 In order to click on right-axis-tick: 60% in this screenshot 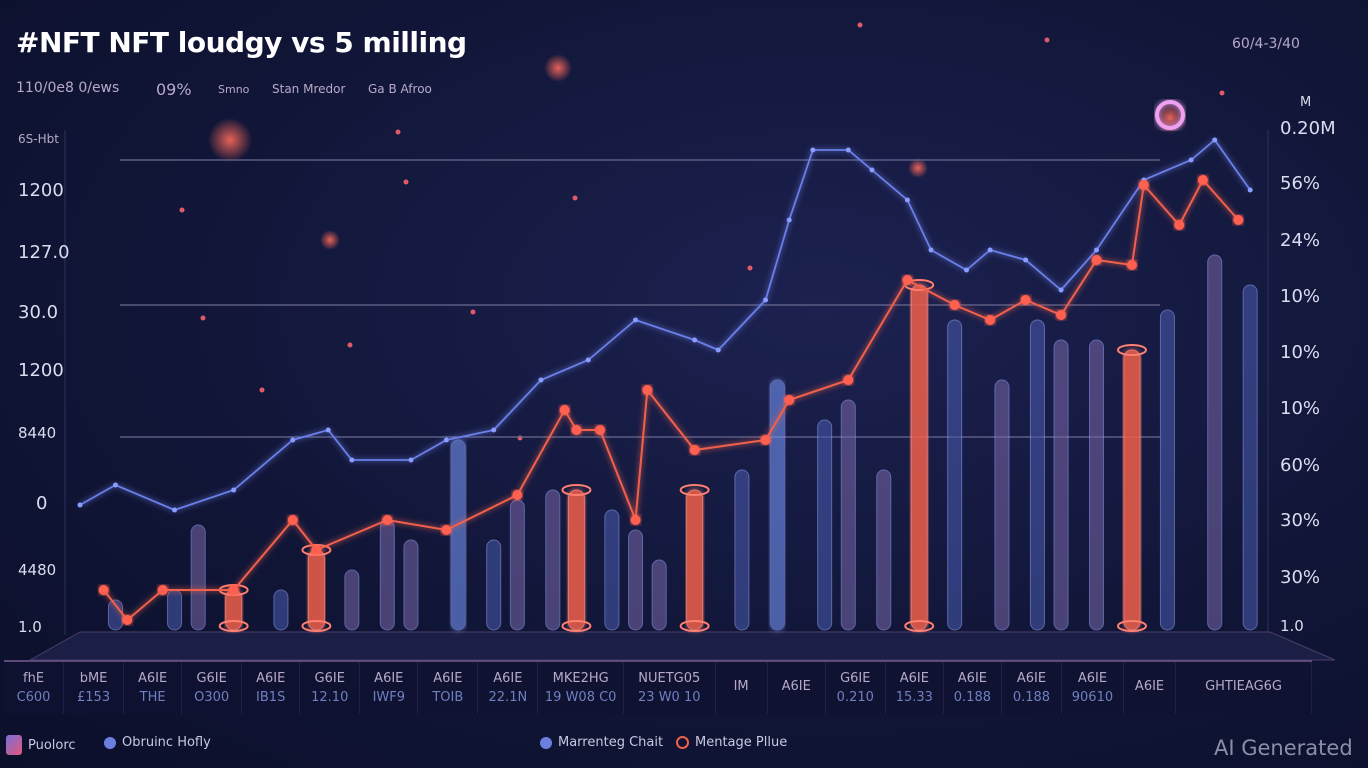, I will do `click(1300, 465)`.